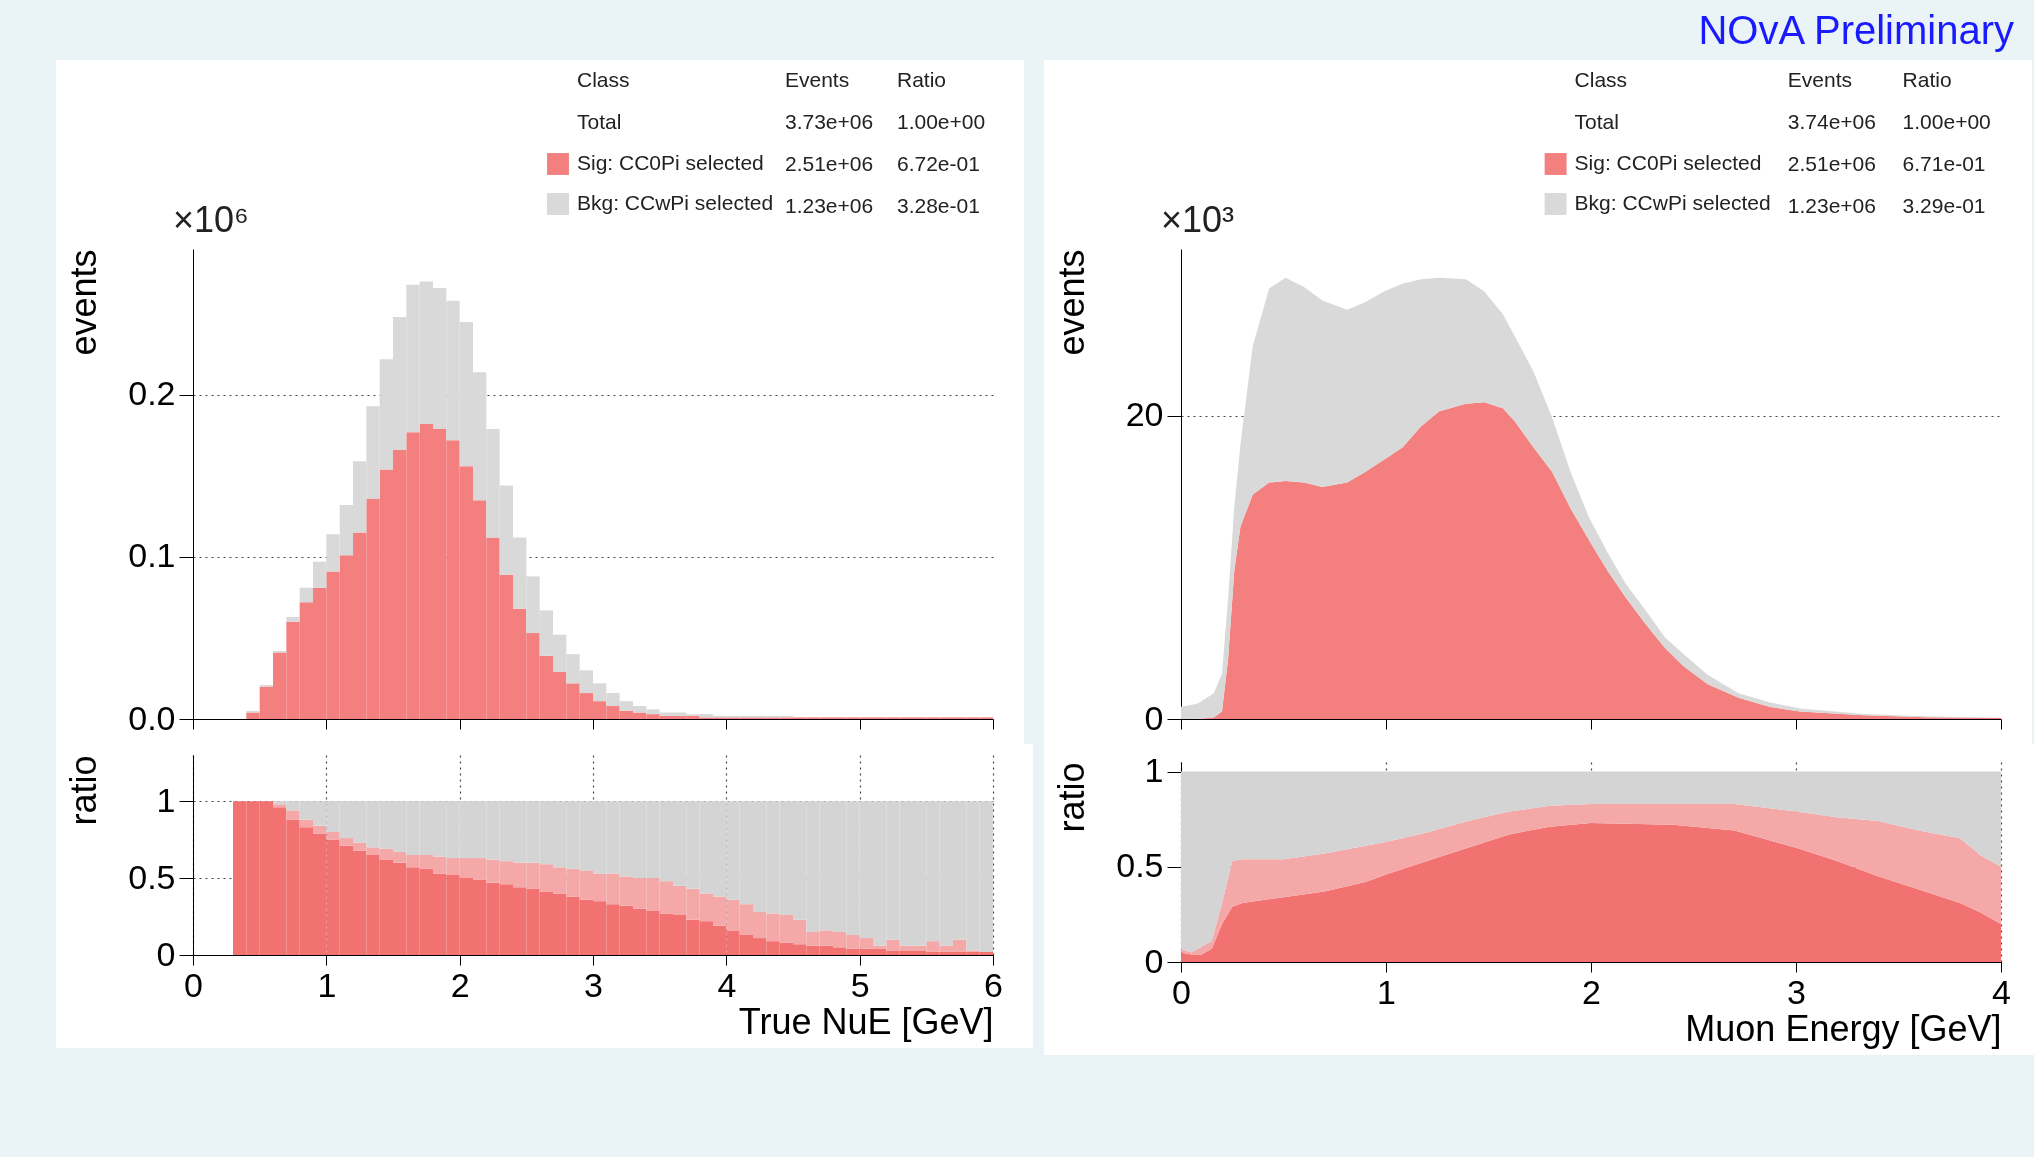  What do you see at coordinates (152, 393) in the screenshot?
I see `y-tick-label: 0.2` at bounding box center [152, 393].